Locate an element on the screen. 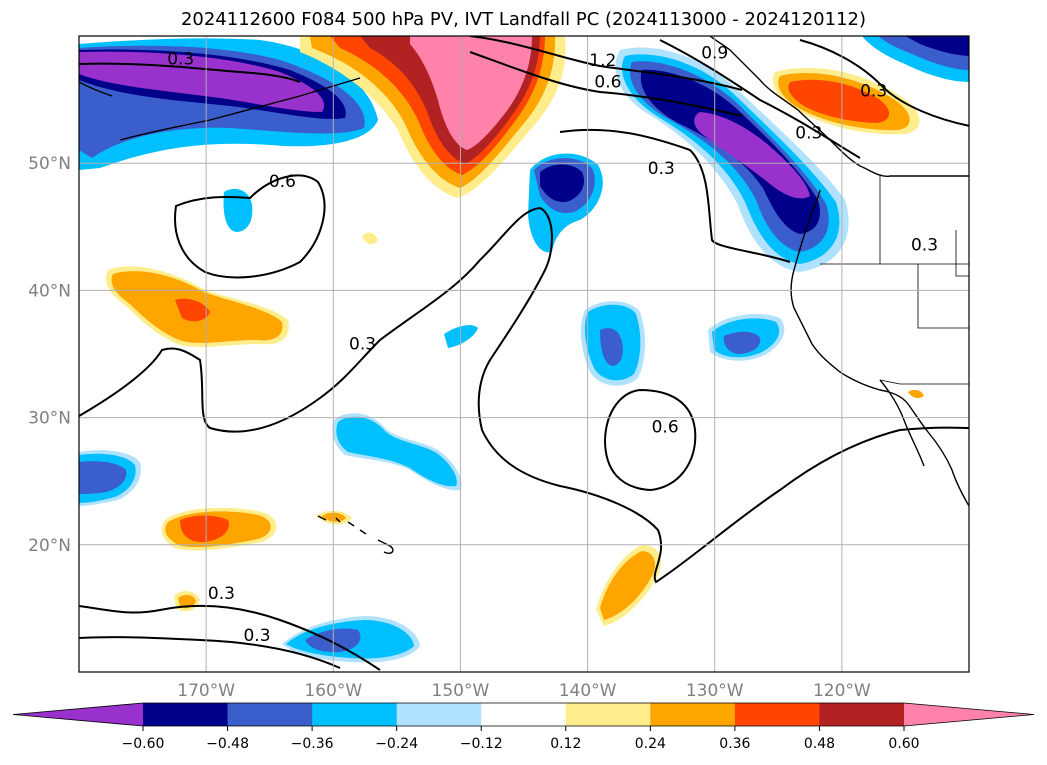  colorbar-tick-label: 0.24 is located at coordinates (650, 744).